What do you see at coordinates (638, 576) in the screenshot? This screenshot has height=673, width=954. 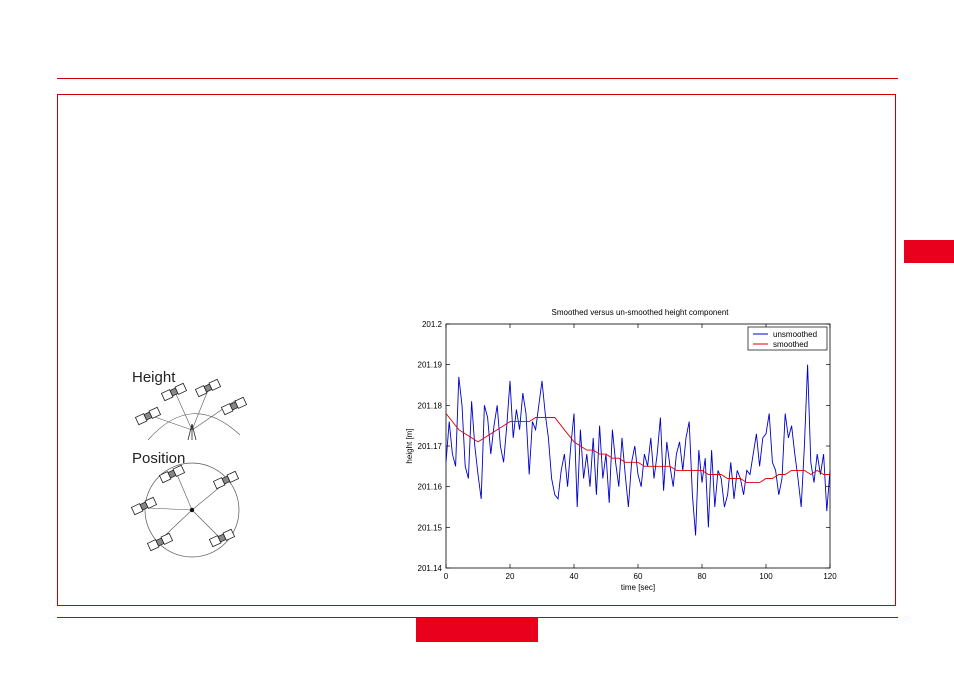 I see `x-tick-label: 60` at bounding box center [638, 576].